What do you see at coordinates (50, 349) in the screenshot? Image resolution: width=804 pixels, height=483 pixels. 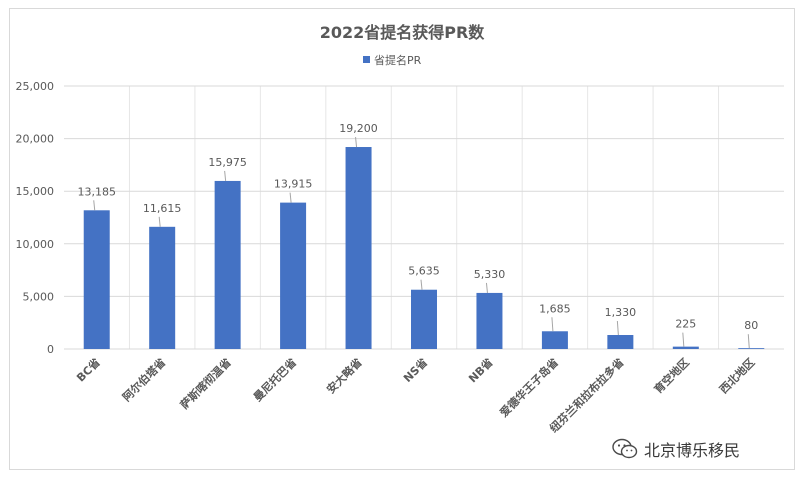 I see `y-tick-label: 0` at bounding box center [50, 349].